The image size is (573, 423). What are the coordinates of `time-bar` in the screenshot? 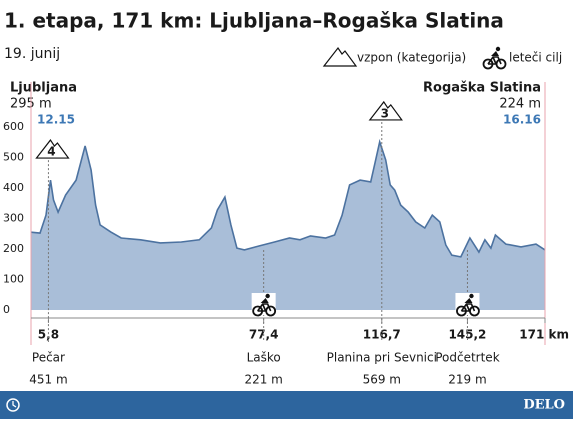 It's located at (286, 405).